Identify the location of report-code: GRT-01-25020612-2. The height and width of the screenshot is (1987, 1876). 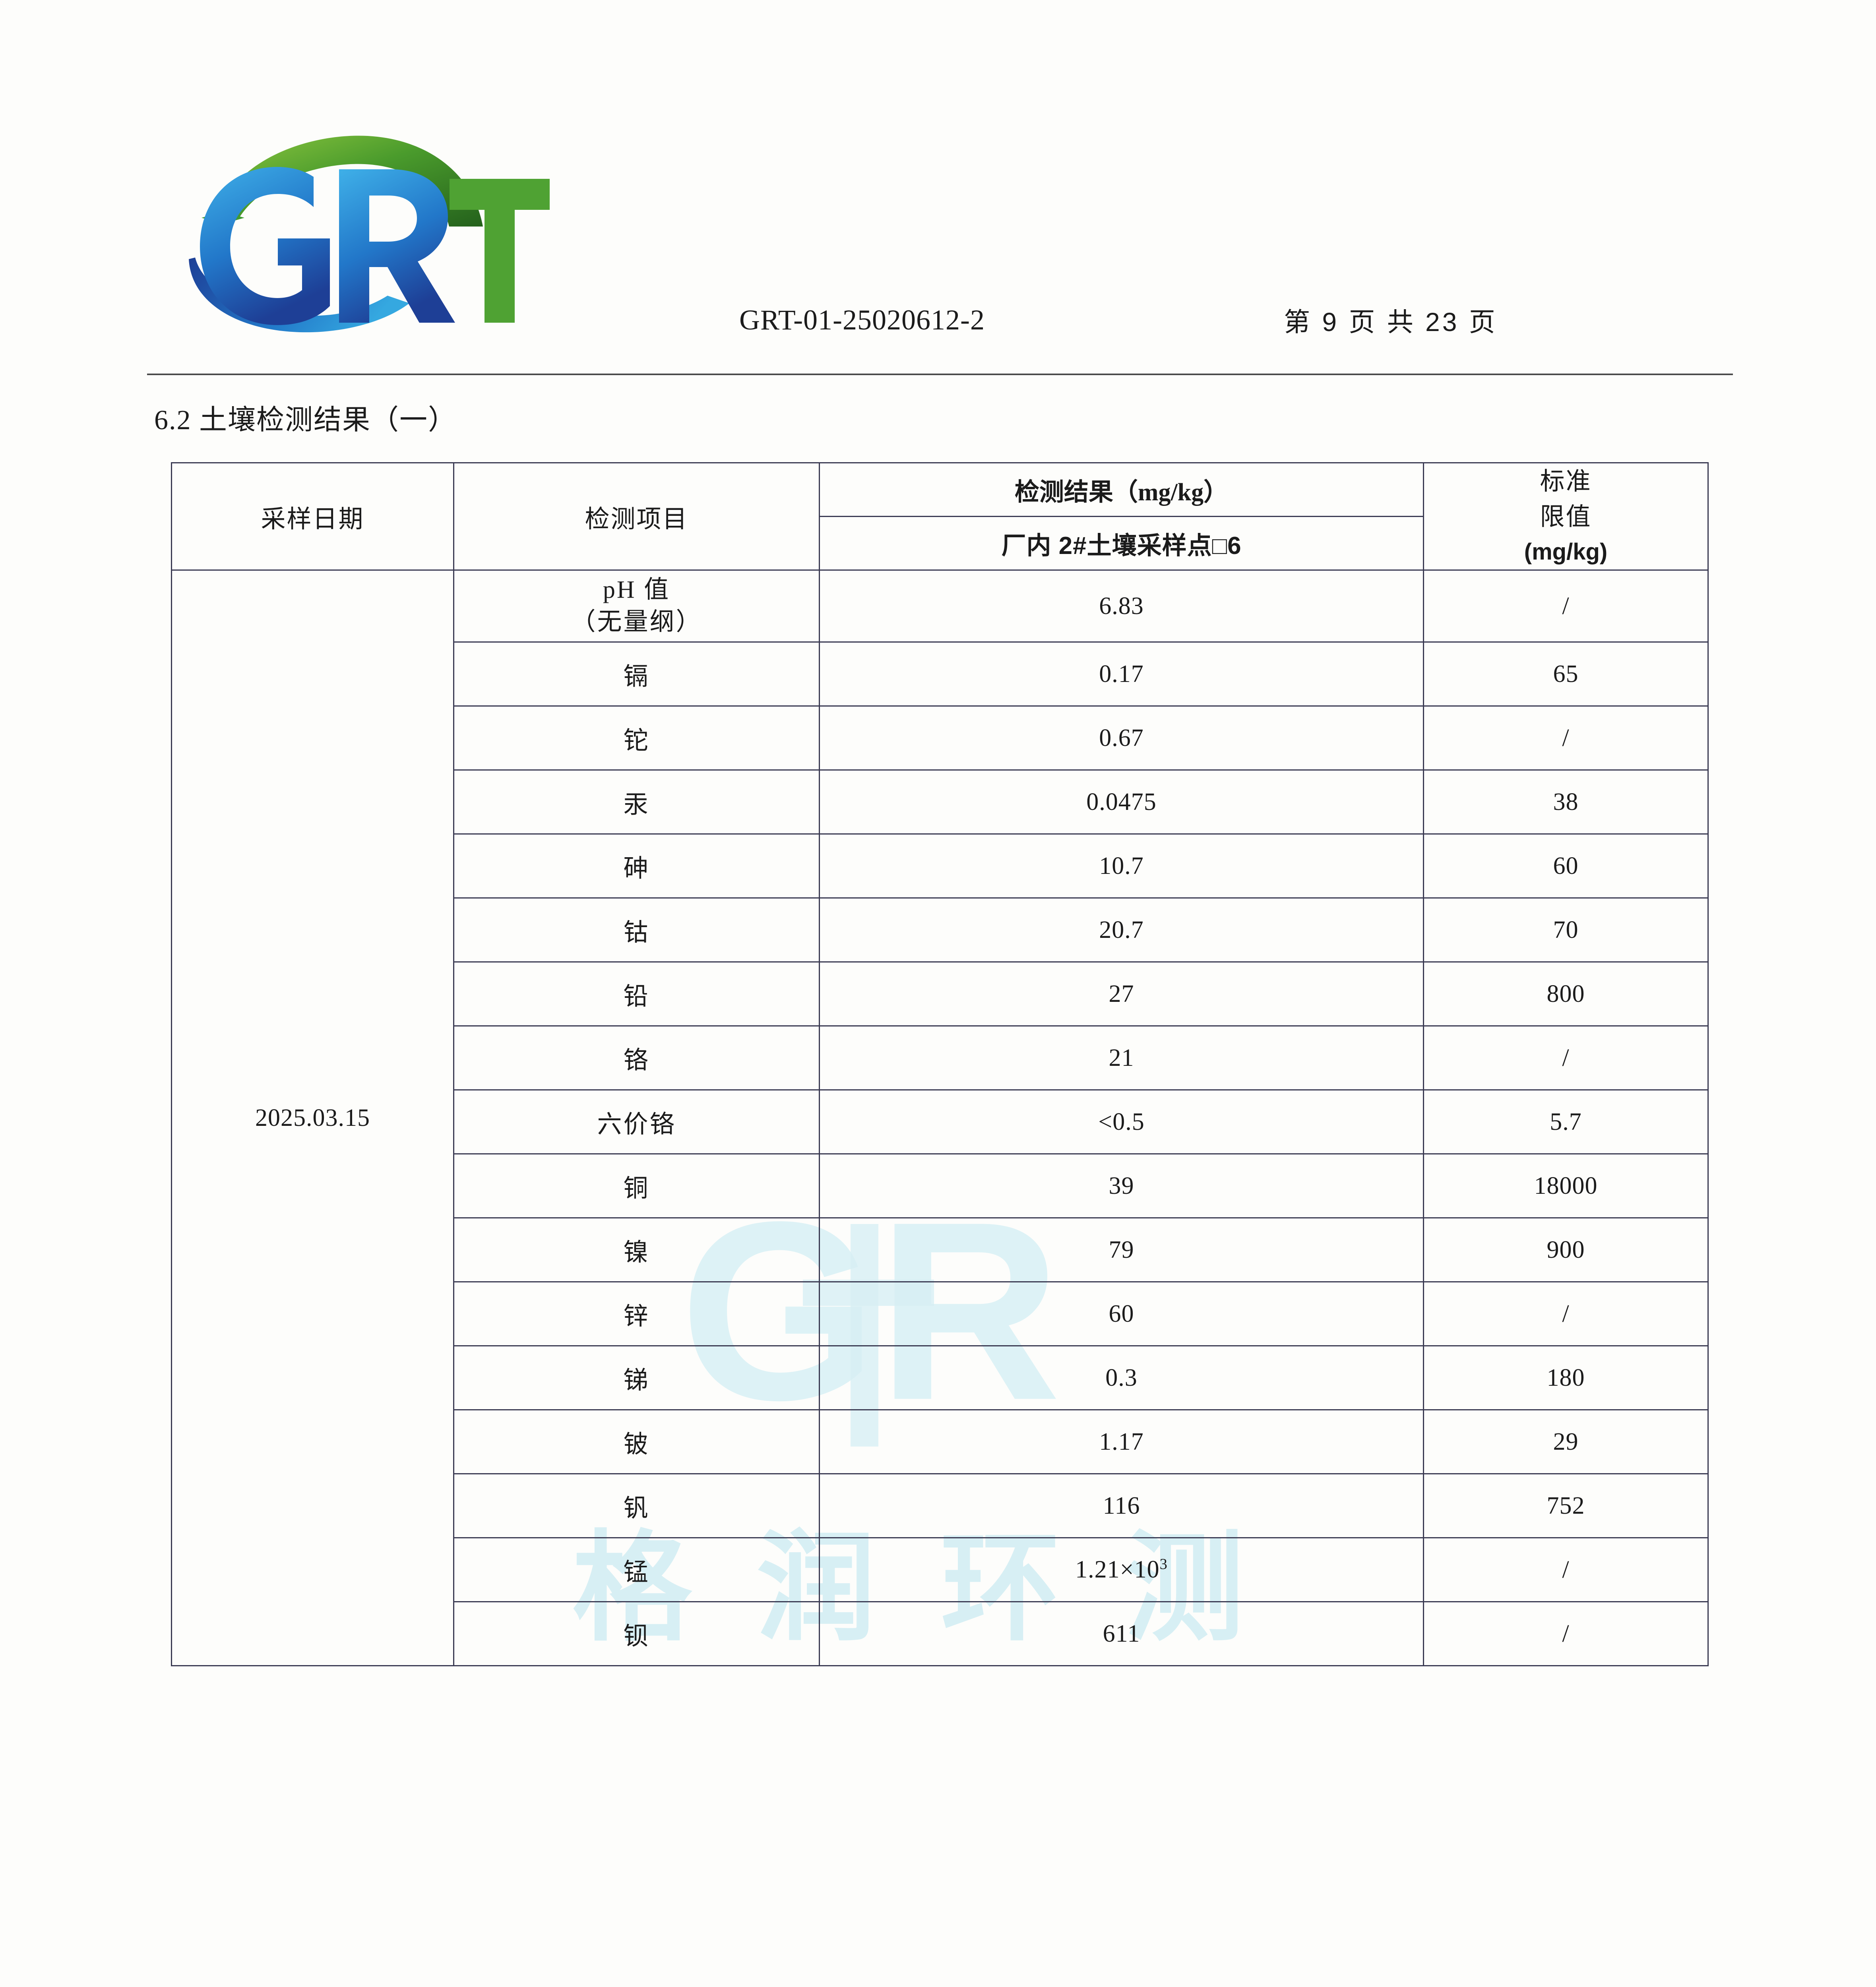
(862, 320).